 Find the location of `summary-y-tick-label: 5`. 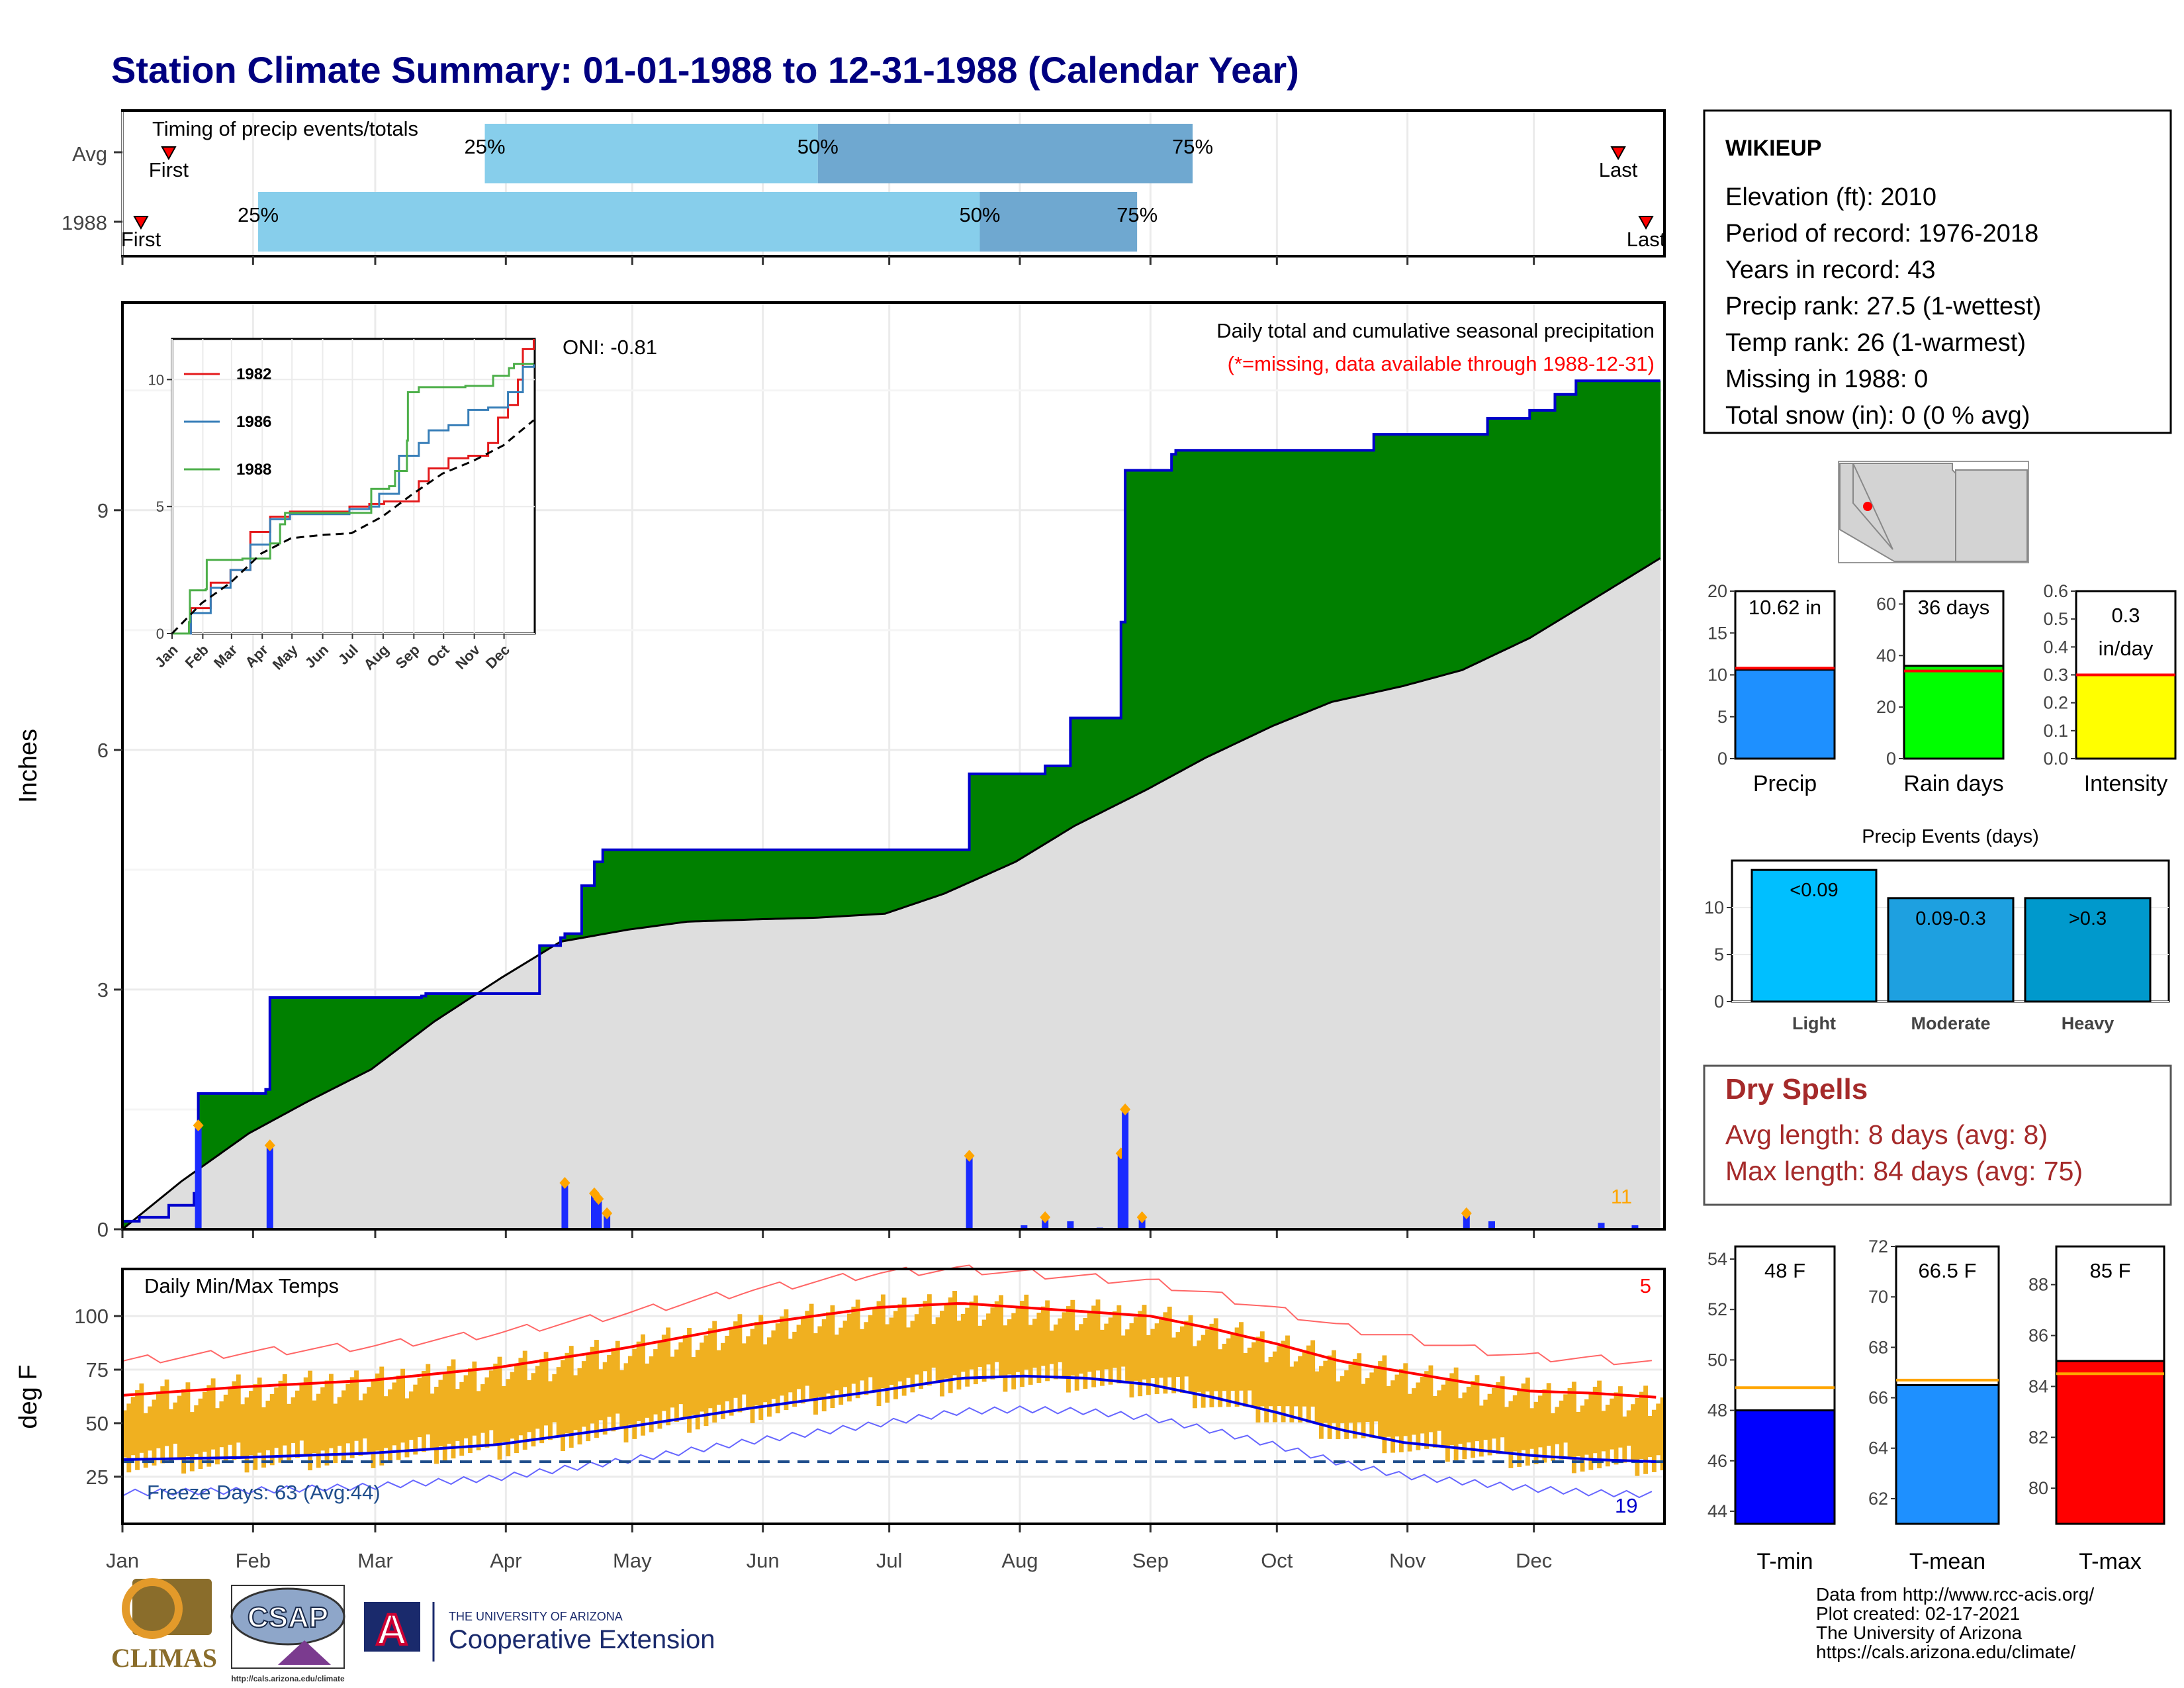

summary-y-tick-label: 5 is located at coordinates (1722, 717).